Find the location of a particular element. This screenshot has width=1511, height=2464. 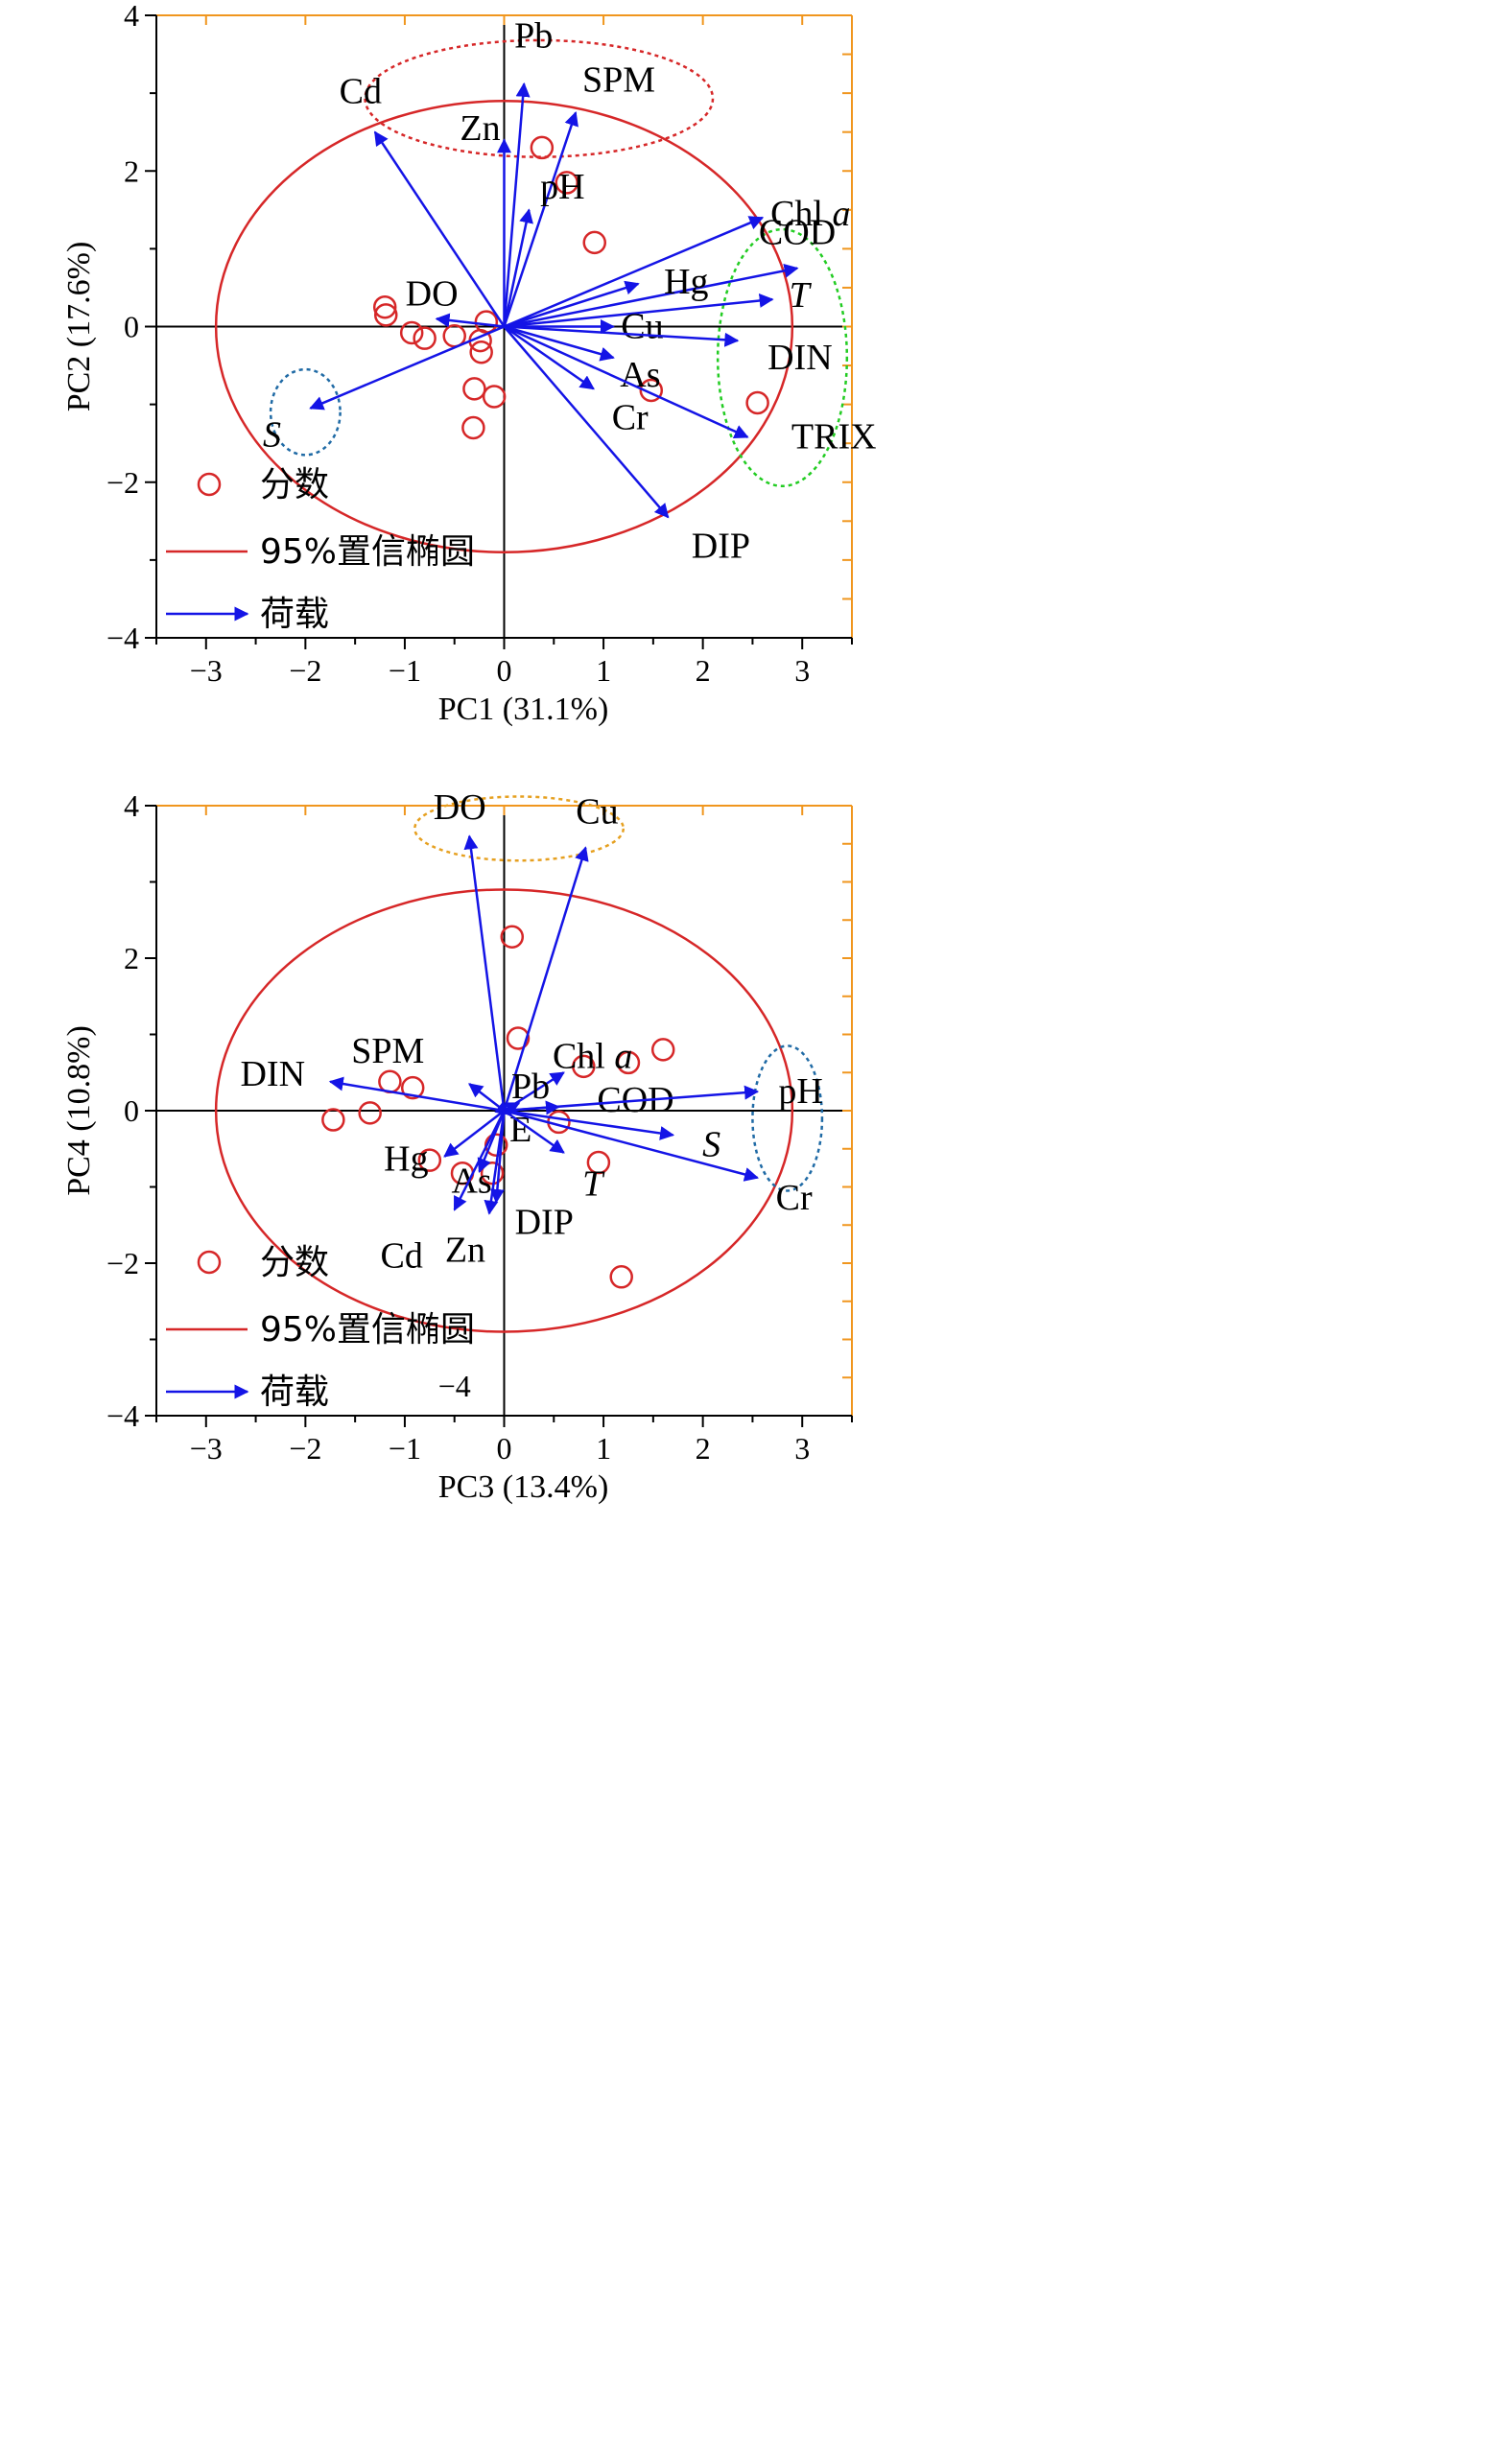

loading-label-s: S is located at coordinates (272, 435).